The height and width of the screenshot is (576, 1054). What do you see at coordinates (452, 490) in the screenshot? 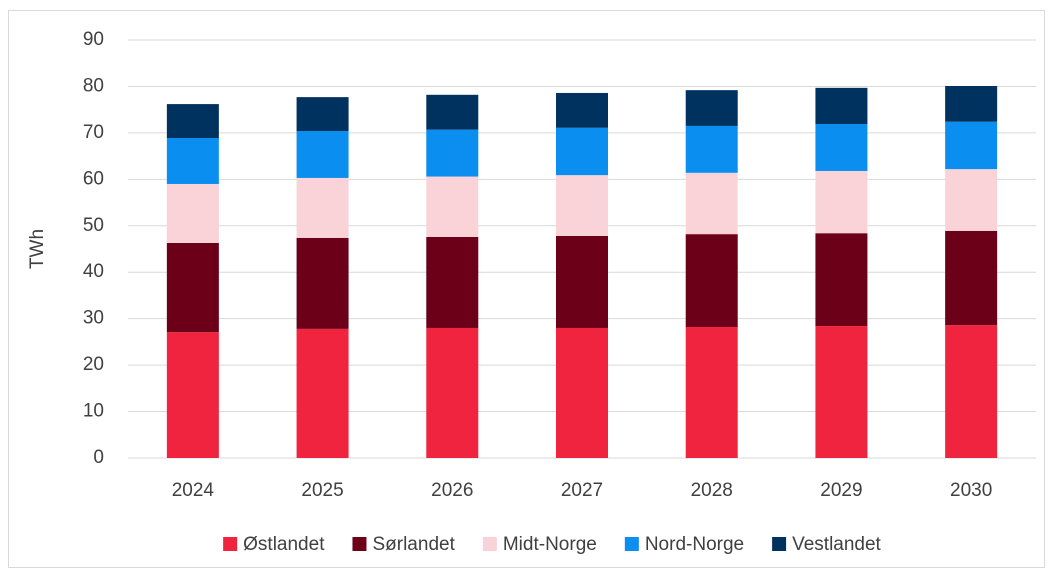
I see `x-tick-label: 2026` at bounding box center [452, 490].